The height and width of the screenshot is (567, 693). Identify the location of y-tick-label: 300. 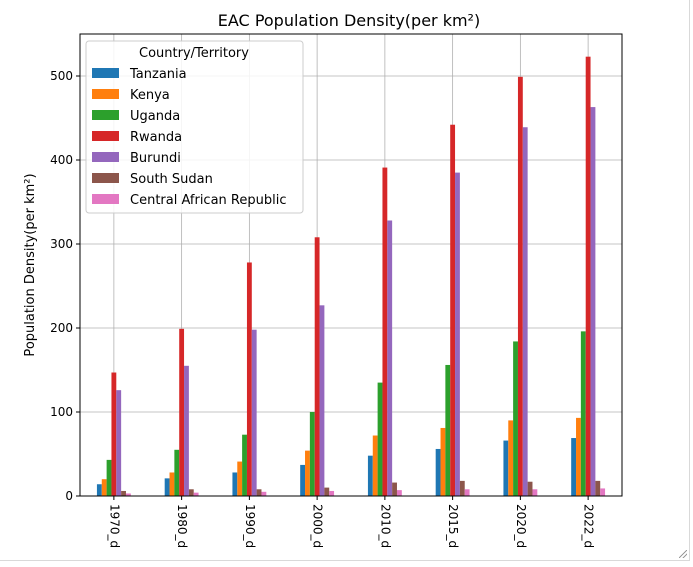
(61, 244).